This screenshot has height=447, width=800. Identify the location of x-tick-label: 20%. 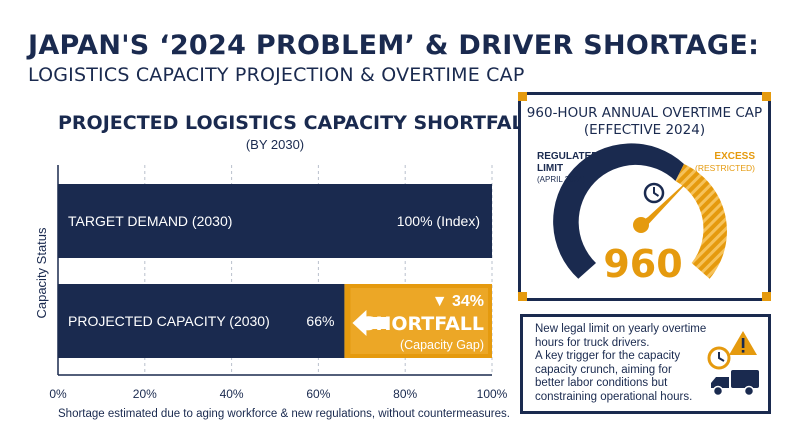
(145, 394).